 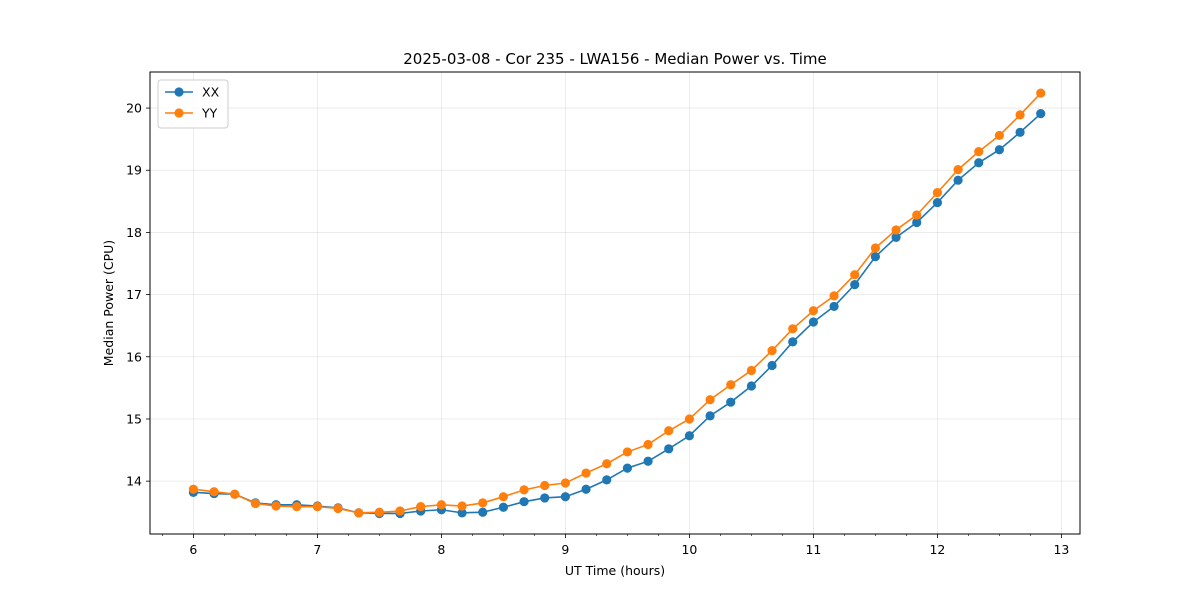 What do you see at coordinates (134, 170) in the screenshot?
I see `y-tick-label: 19` at bounding box center [134, 170].